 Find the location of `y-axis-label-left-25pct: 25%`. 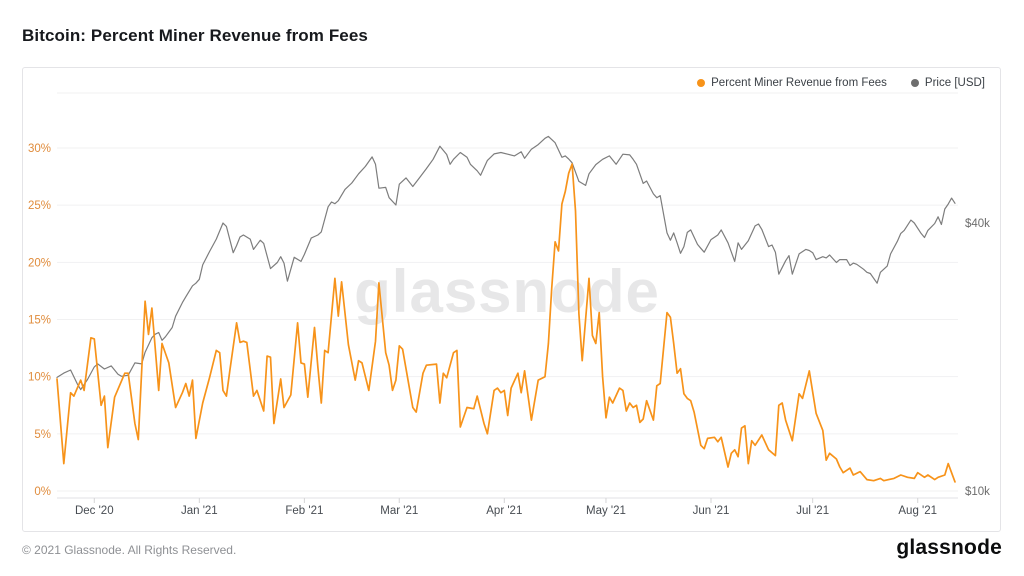

y-axis-label-left-25pct: 25% is located at coordinates (39, 206).